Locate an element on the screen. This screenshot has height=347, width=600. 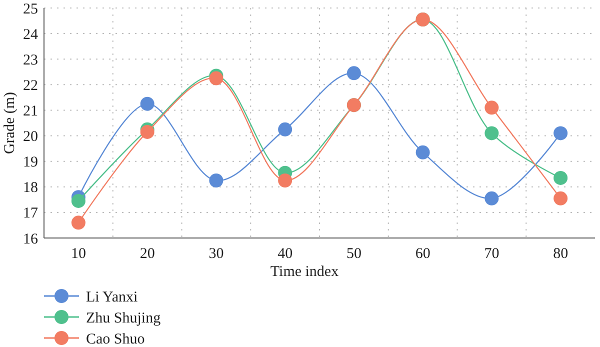
x-tick-label: 70 is located at coordinates (492, 254).